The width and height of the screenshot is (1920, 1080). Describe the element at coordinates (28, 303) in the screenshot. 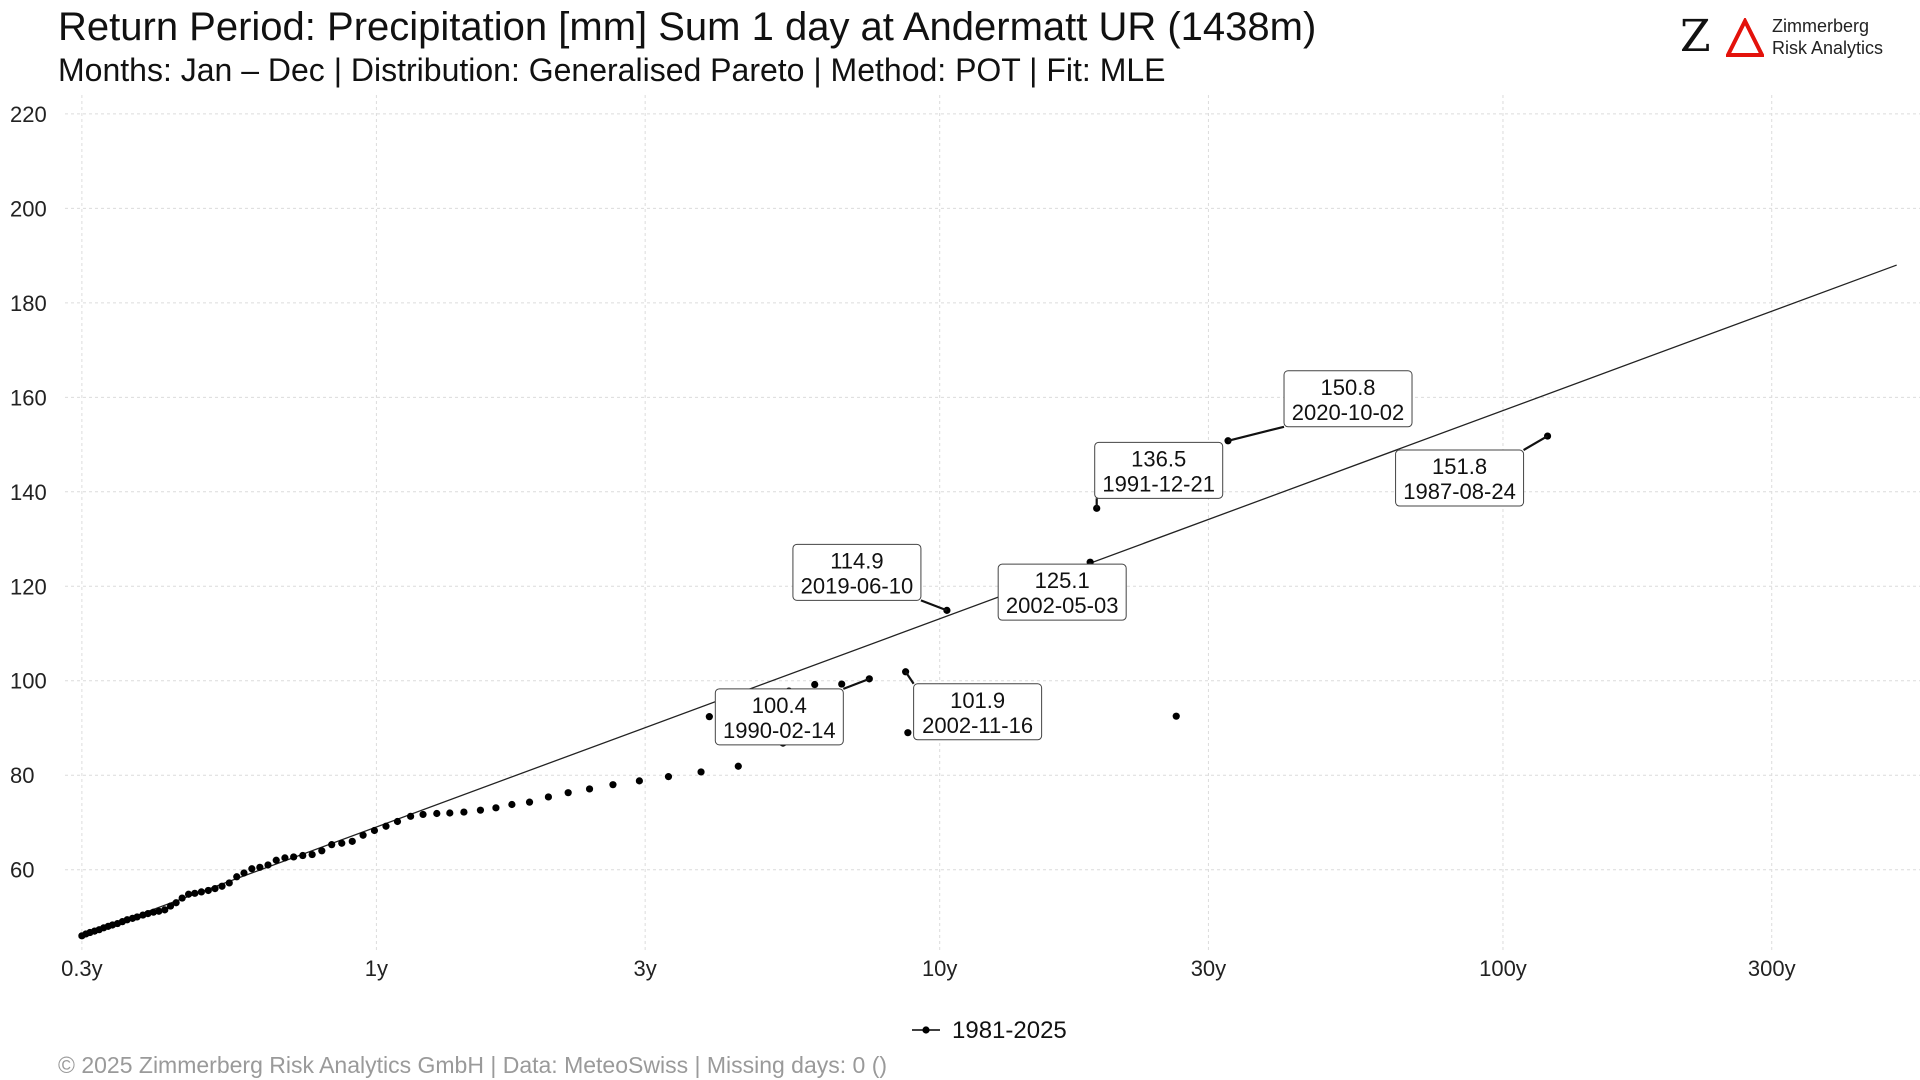

I see `y-tick-label: 180` at that location.